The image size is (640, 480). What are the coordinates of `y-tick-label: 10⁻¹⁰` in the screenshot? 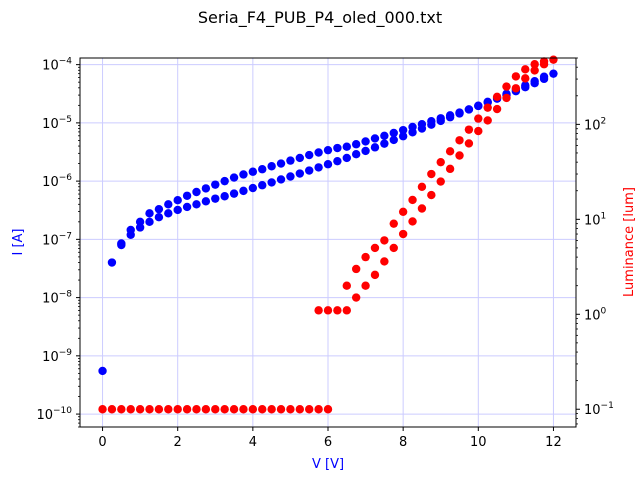 It's located at (54, 414).